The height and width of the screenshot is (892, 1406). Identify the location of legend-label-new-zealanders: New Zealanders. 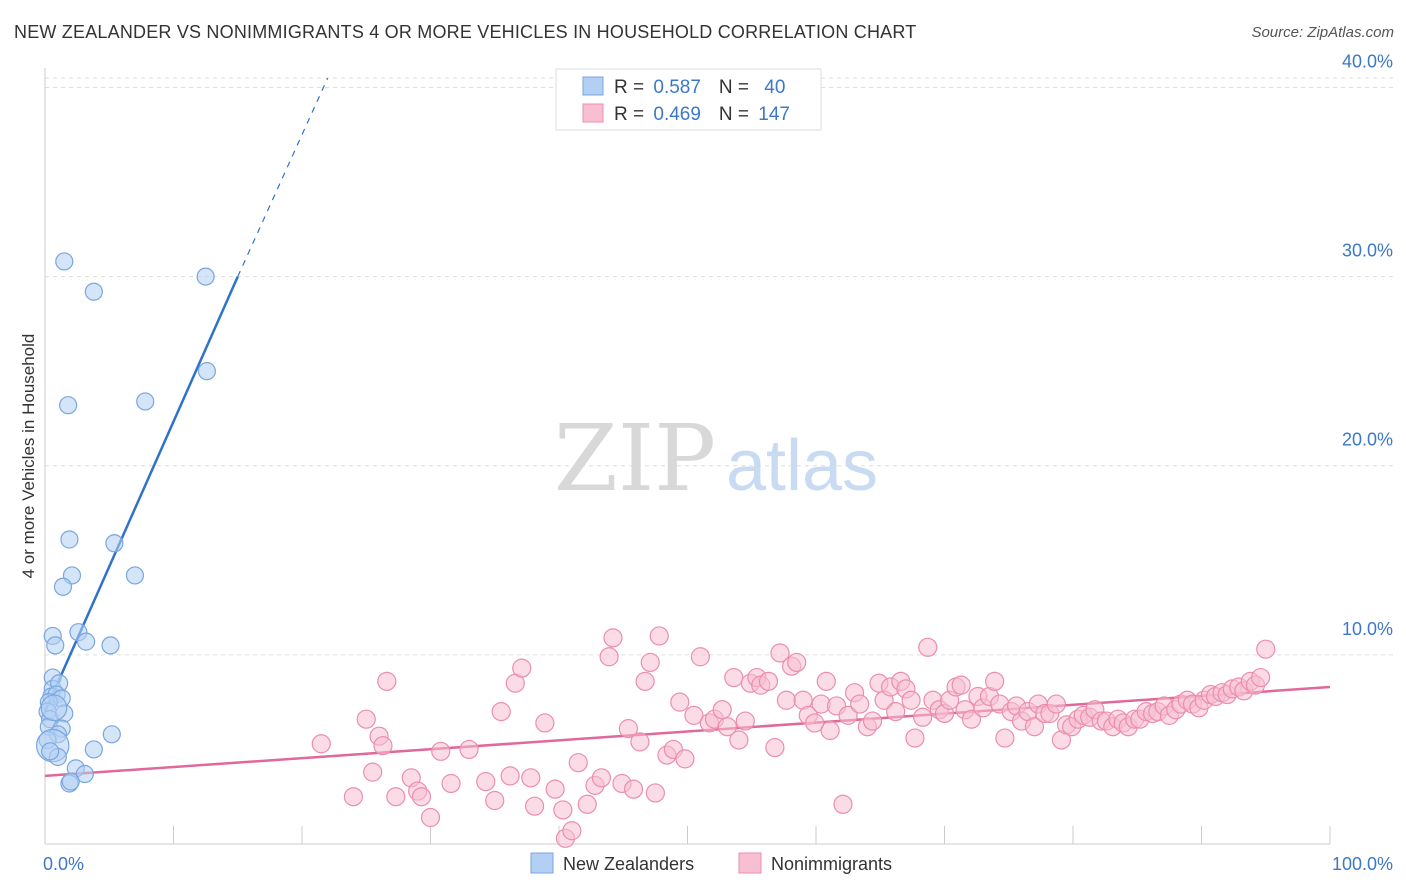
(628, 864).